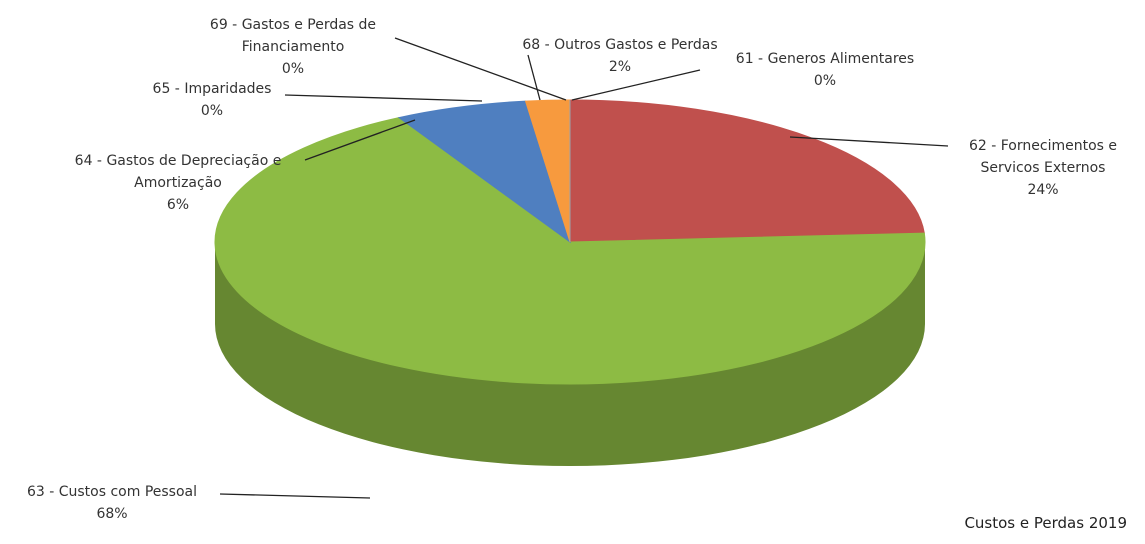  I want to click on value-label: 24%, so click(1043, 190).